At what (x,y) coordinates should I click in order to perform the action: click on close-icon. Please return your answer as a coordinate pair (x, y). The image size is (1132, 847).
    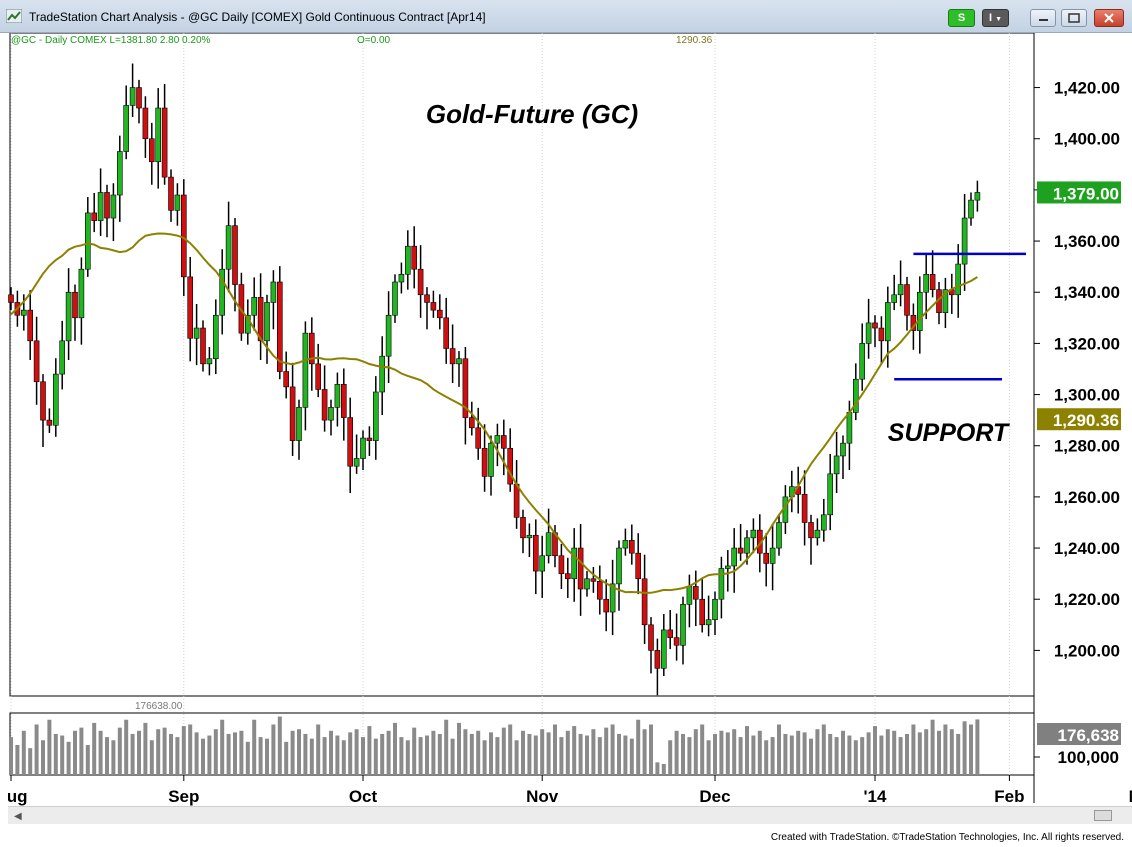
    Looking at the image, I should click on (1109, 18).